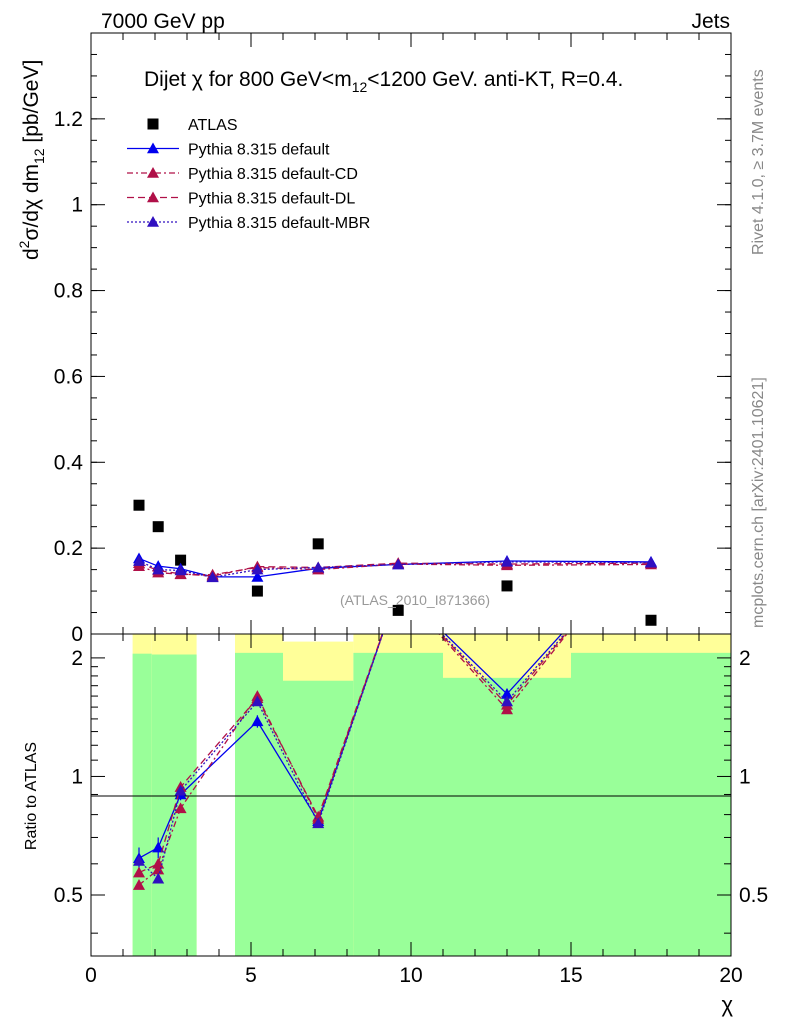 The width and height of the screenshot is (786, 1024). What do you see at coordinates (77, 776) in the screenshot?
I see `ratio-y-tick-label-left: 1` at bounding box center [77, 776].